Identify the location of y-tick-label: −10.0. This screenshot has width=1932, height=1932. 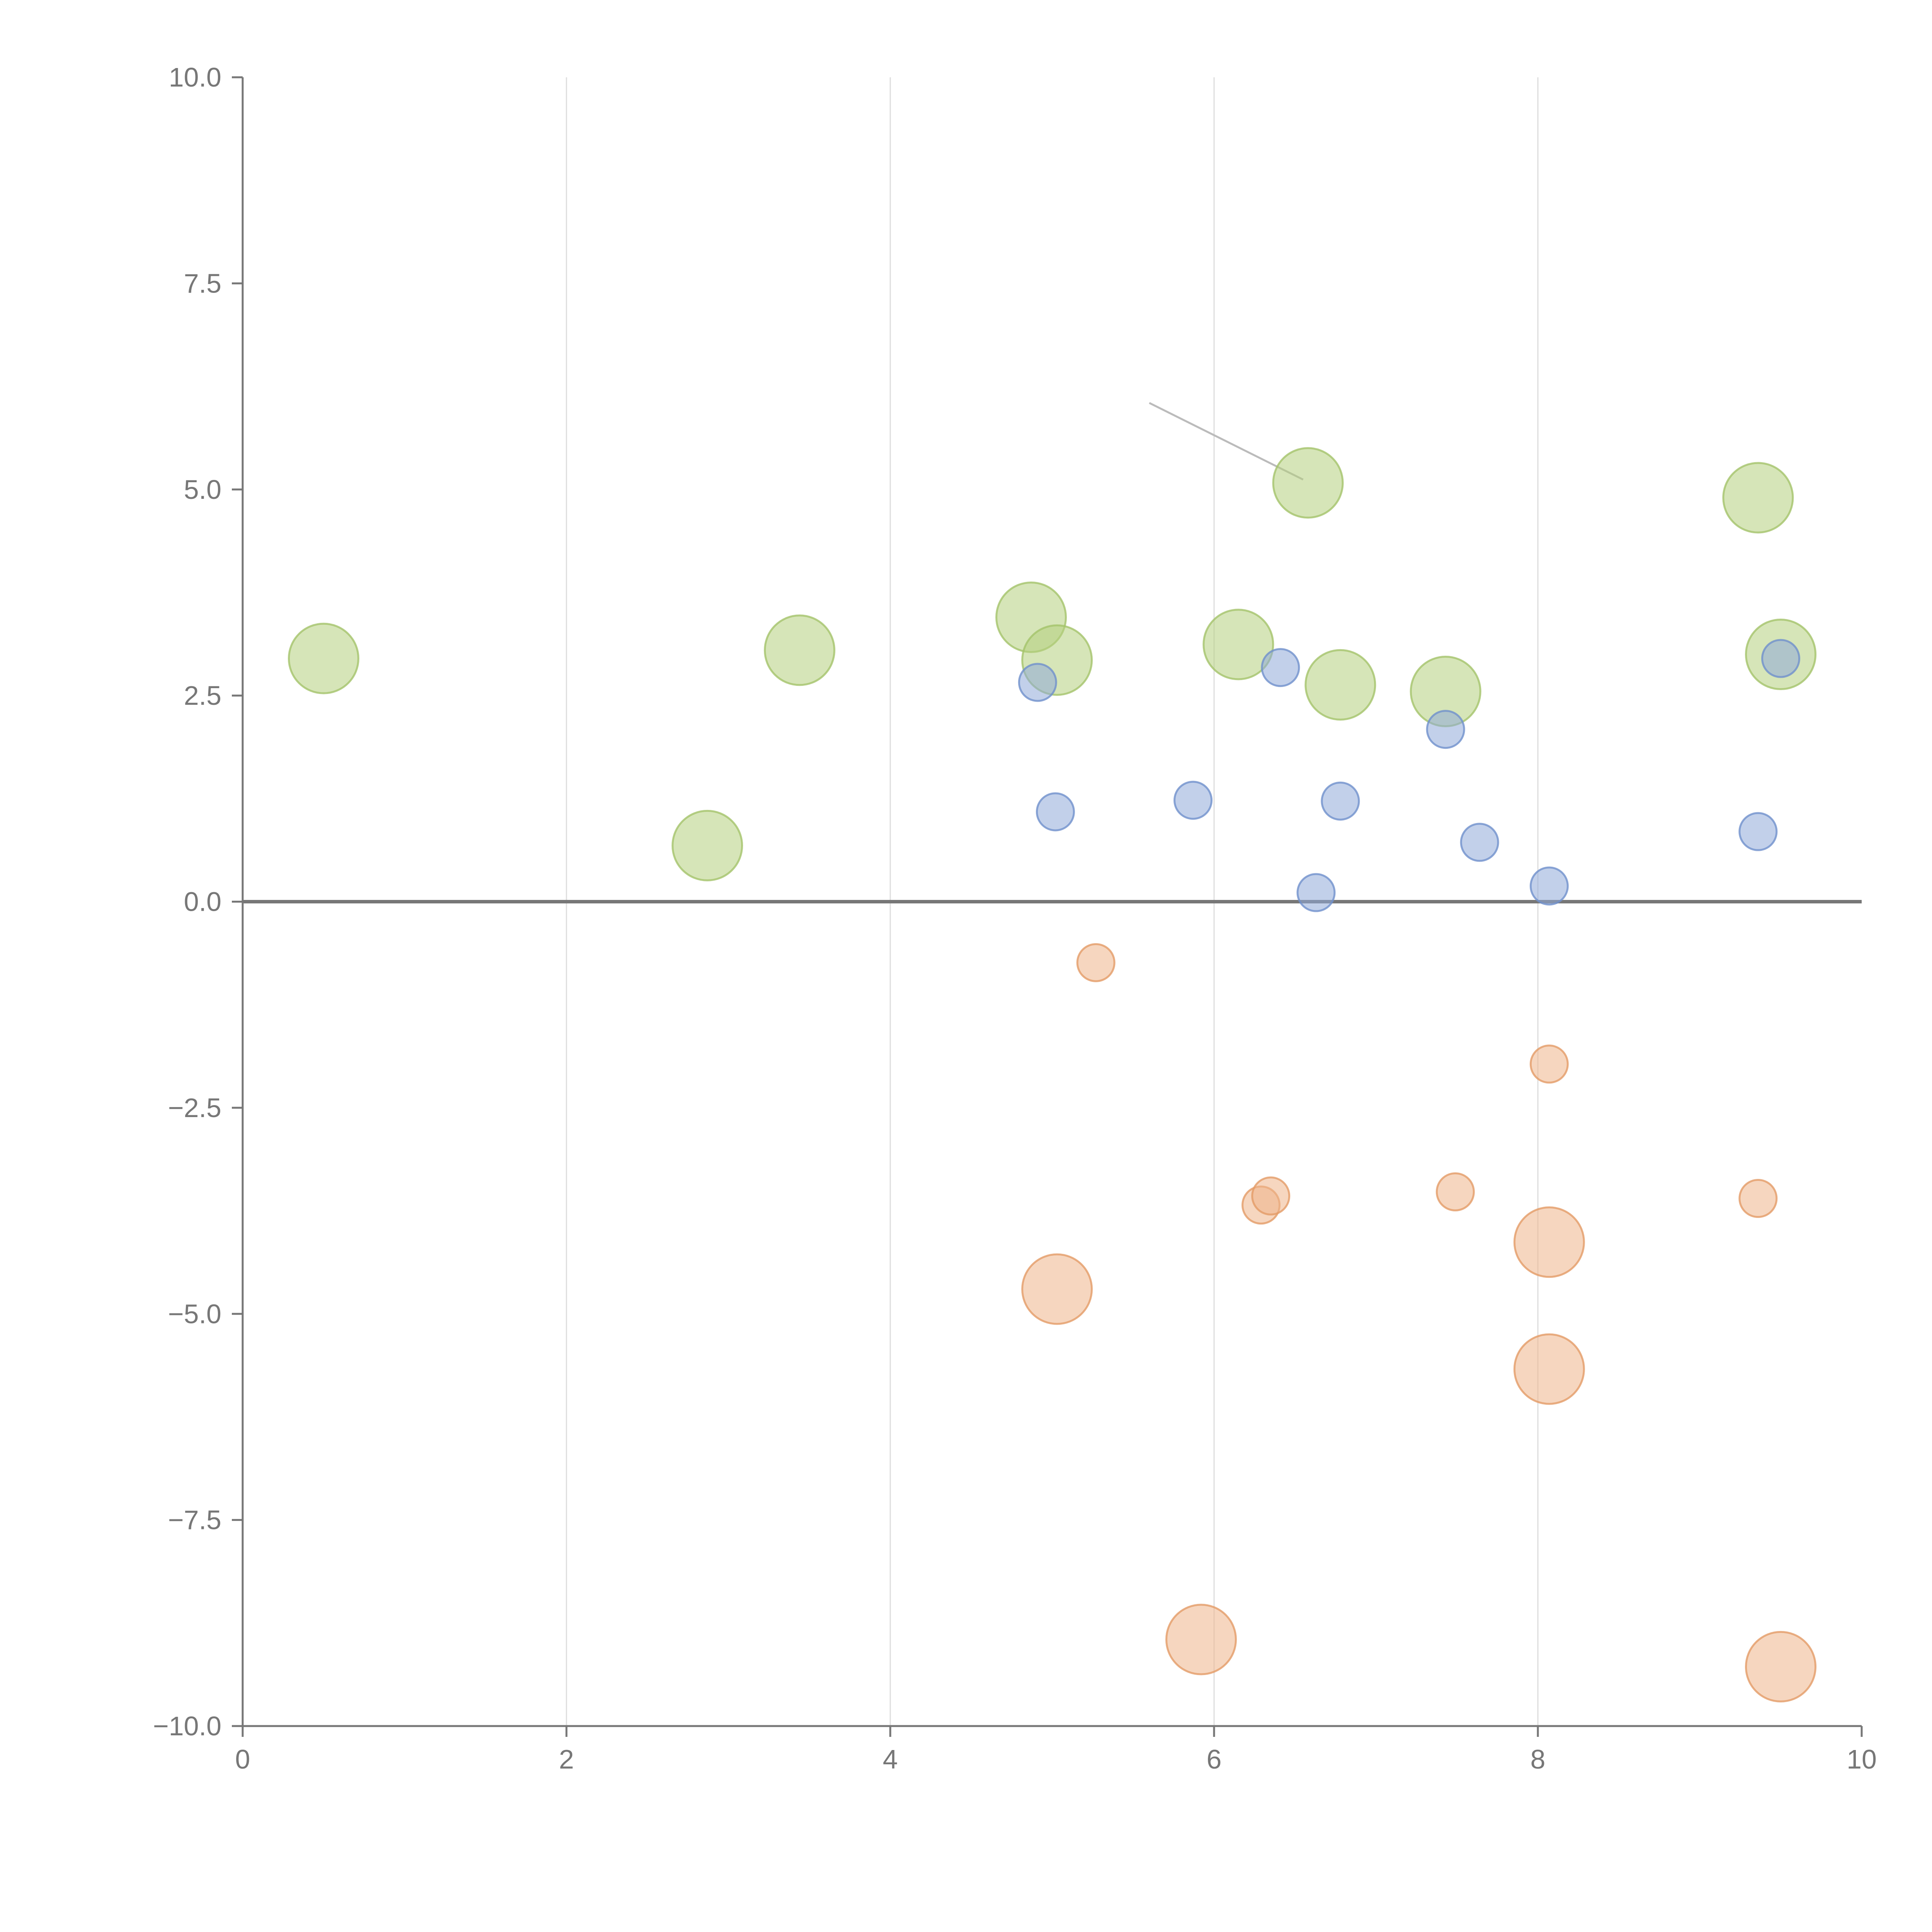
(187, 1726).